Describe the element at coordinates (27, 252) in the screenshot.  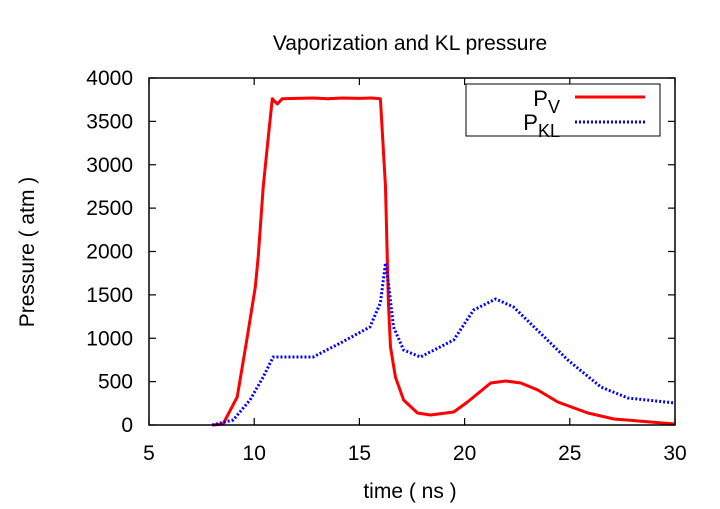
I see `y-axis-label: Pressure ( atm )` at that location.